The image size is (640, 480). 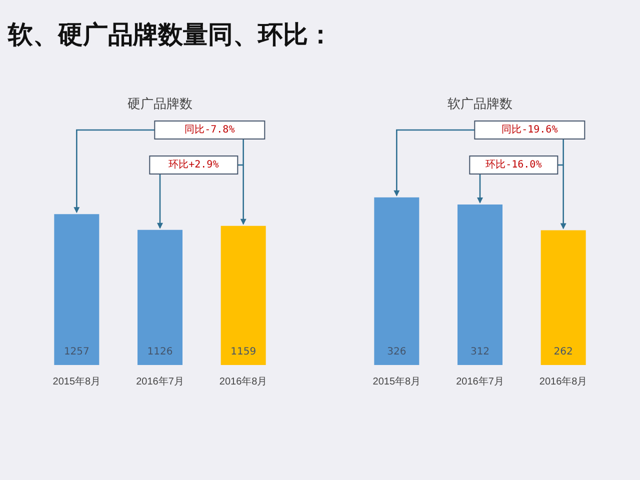 What do you see at coordinates (209, 130) in the screenshot?
I see `text: 同比-7.8%` at bounding box center [209, 130].